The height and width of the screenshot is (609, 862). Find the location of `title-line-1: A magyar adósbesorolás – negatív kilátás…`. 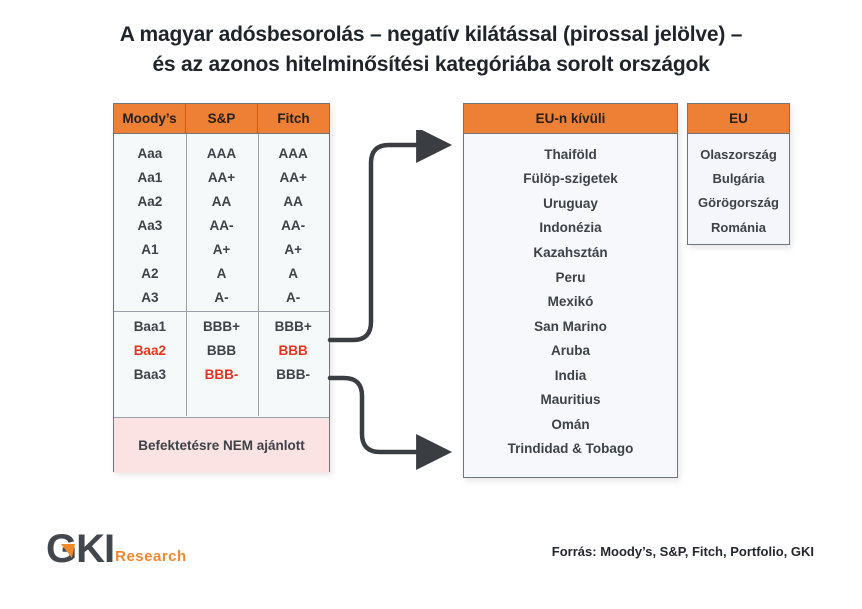

title-line-1: A magyar adósbesorolás – negatív kilátás… is located at coordinates (431, 34).